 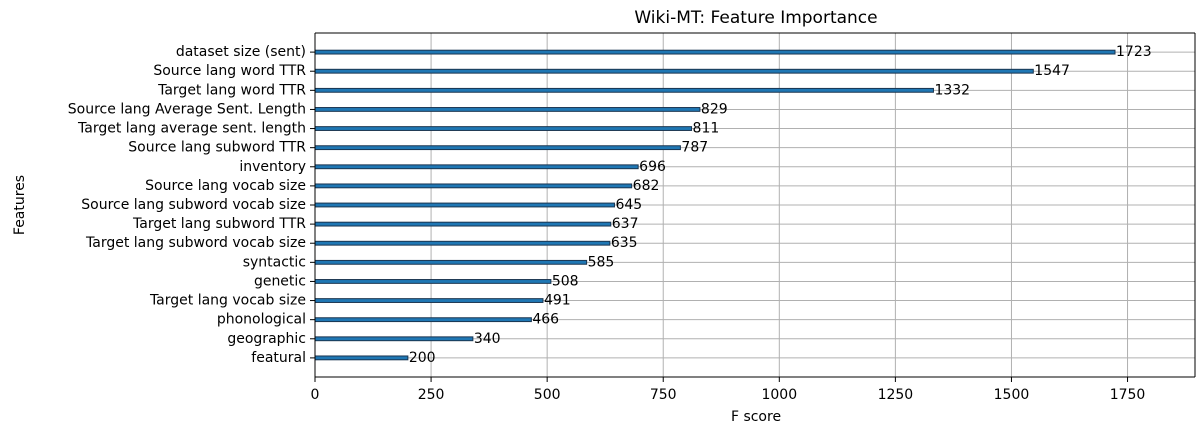 What do you see at coordinates (261, 320) in the screenshot?
I see `y-tick-label: phonological` at bounding box center [261, 320].